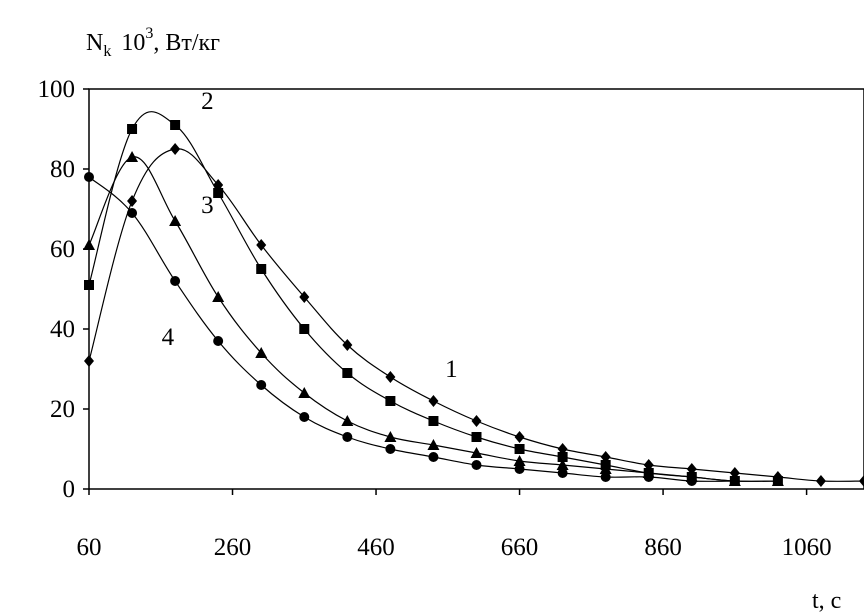  What do you see at coordinates (57, 89) in the screenshot?
I see `y-tick-label: 100` at bounding box center [57, 89].